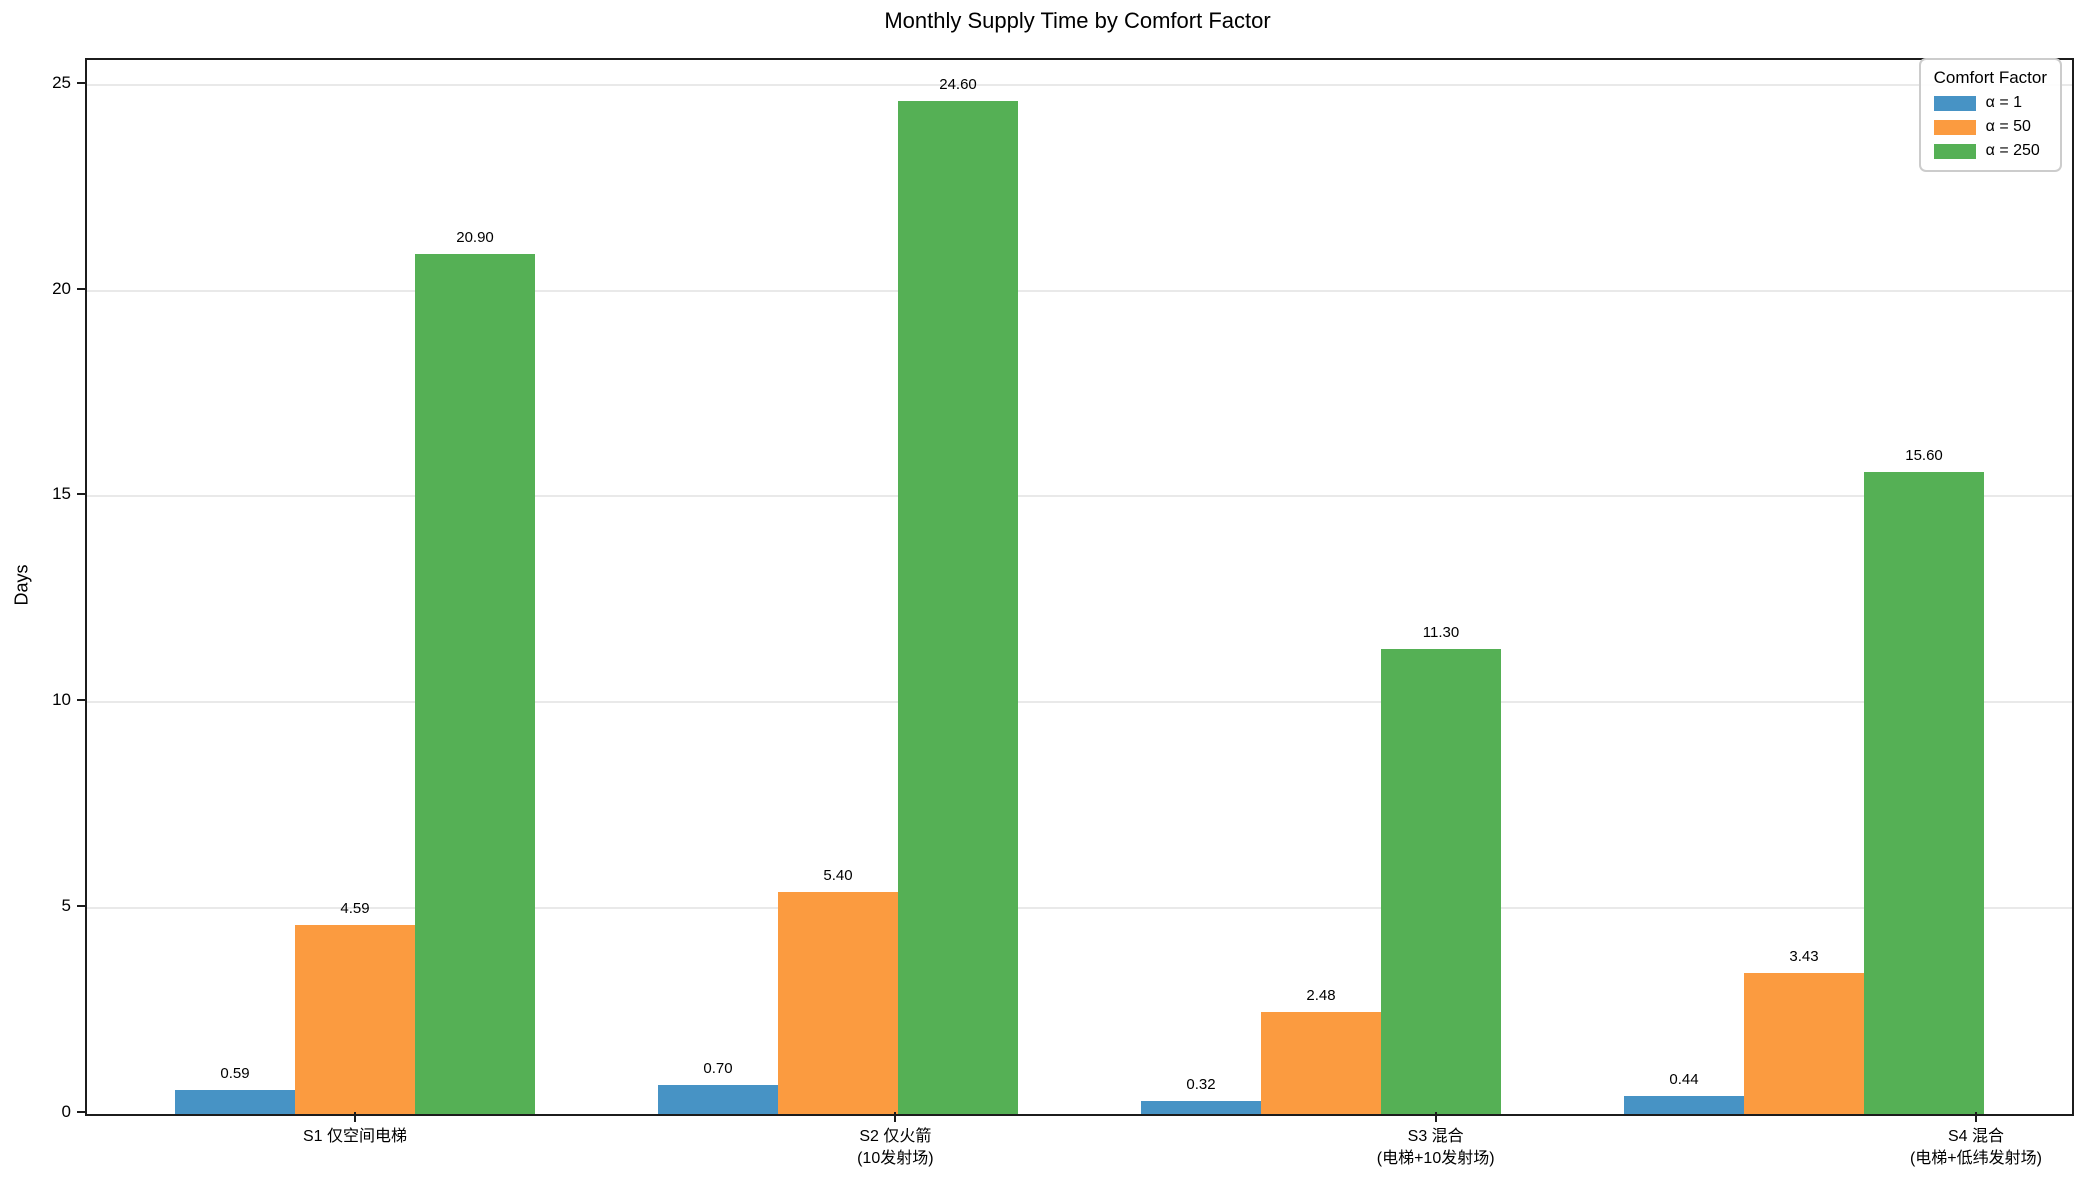 This screenshot has height=1182, width=2085. Describe the element at coordinates (21, 585) in the screenshot. I see `y-axis-label: Days` at that location.